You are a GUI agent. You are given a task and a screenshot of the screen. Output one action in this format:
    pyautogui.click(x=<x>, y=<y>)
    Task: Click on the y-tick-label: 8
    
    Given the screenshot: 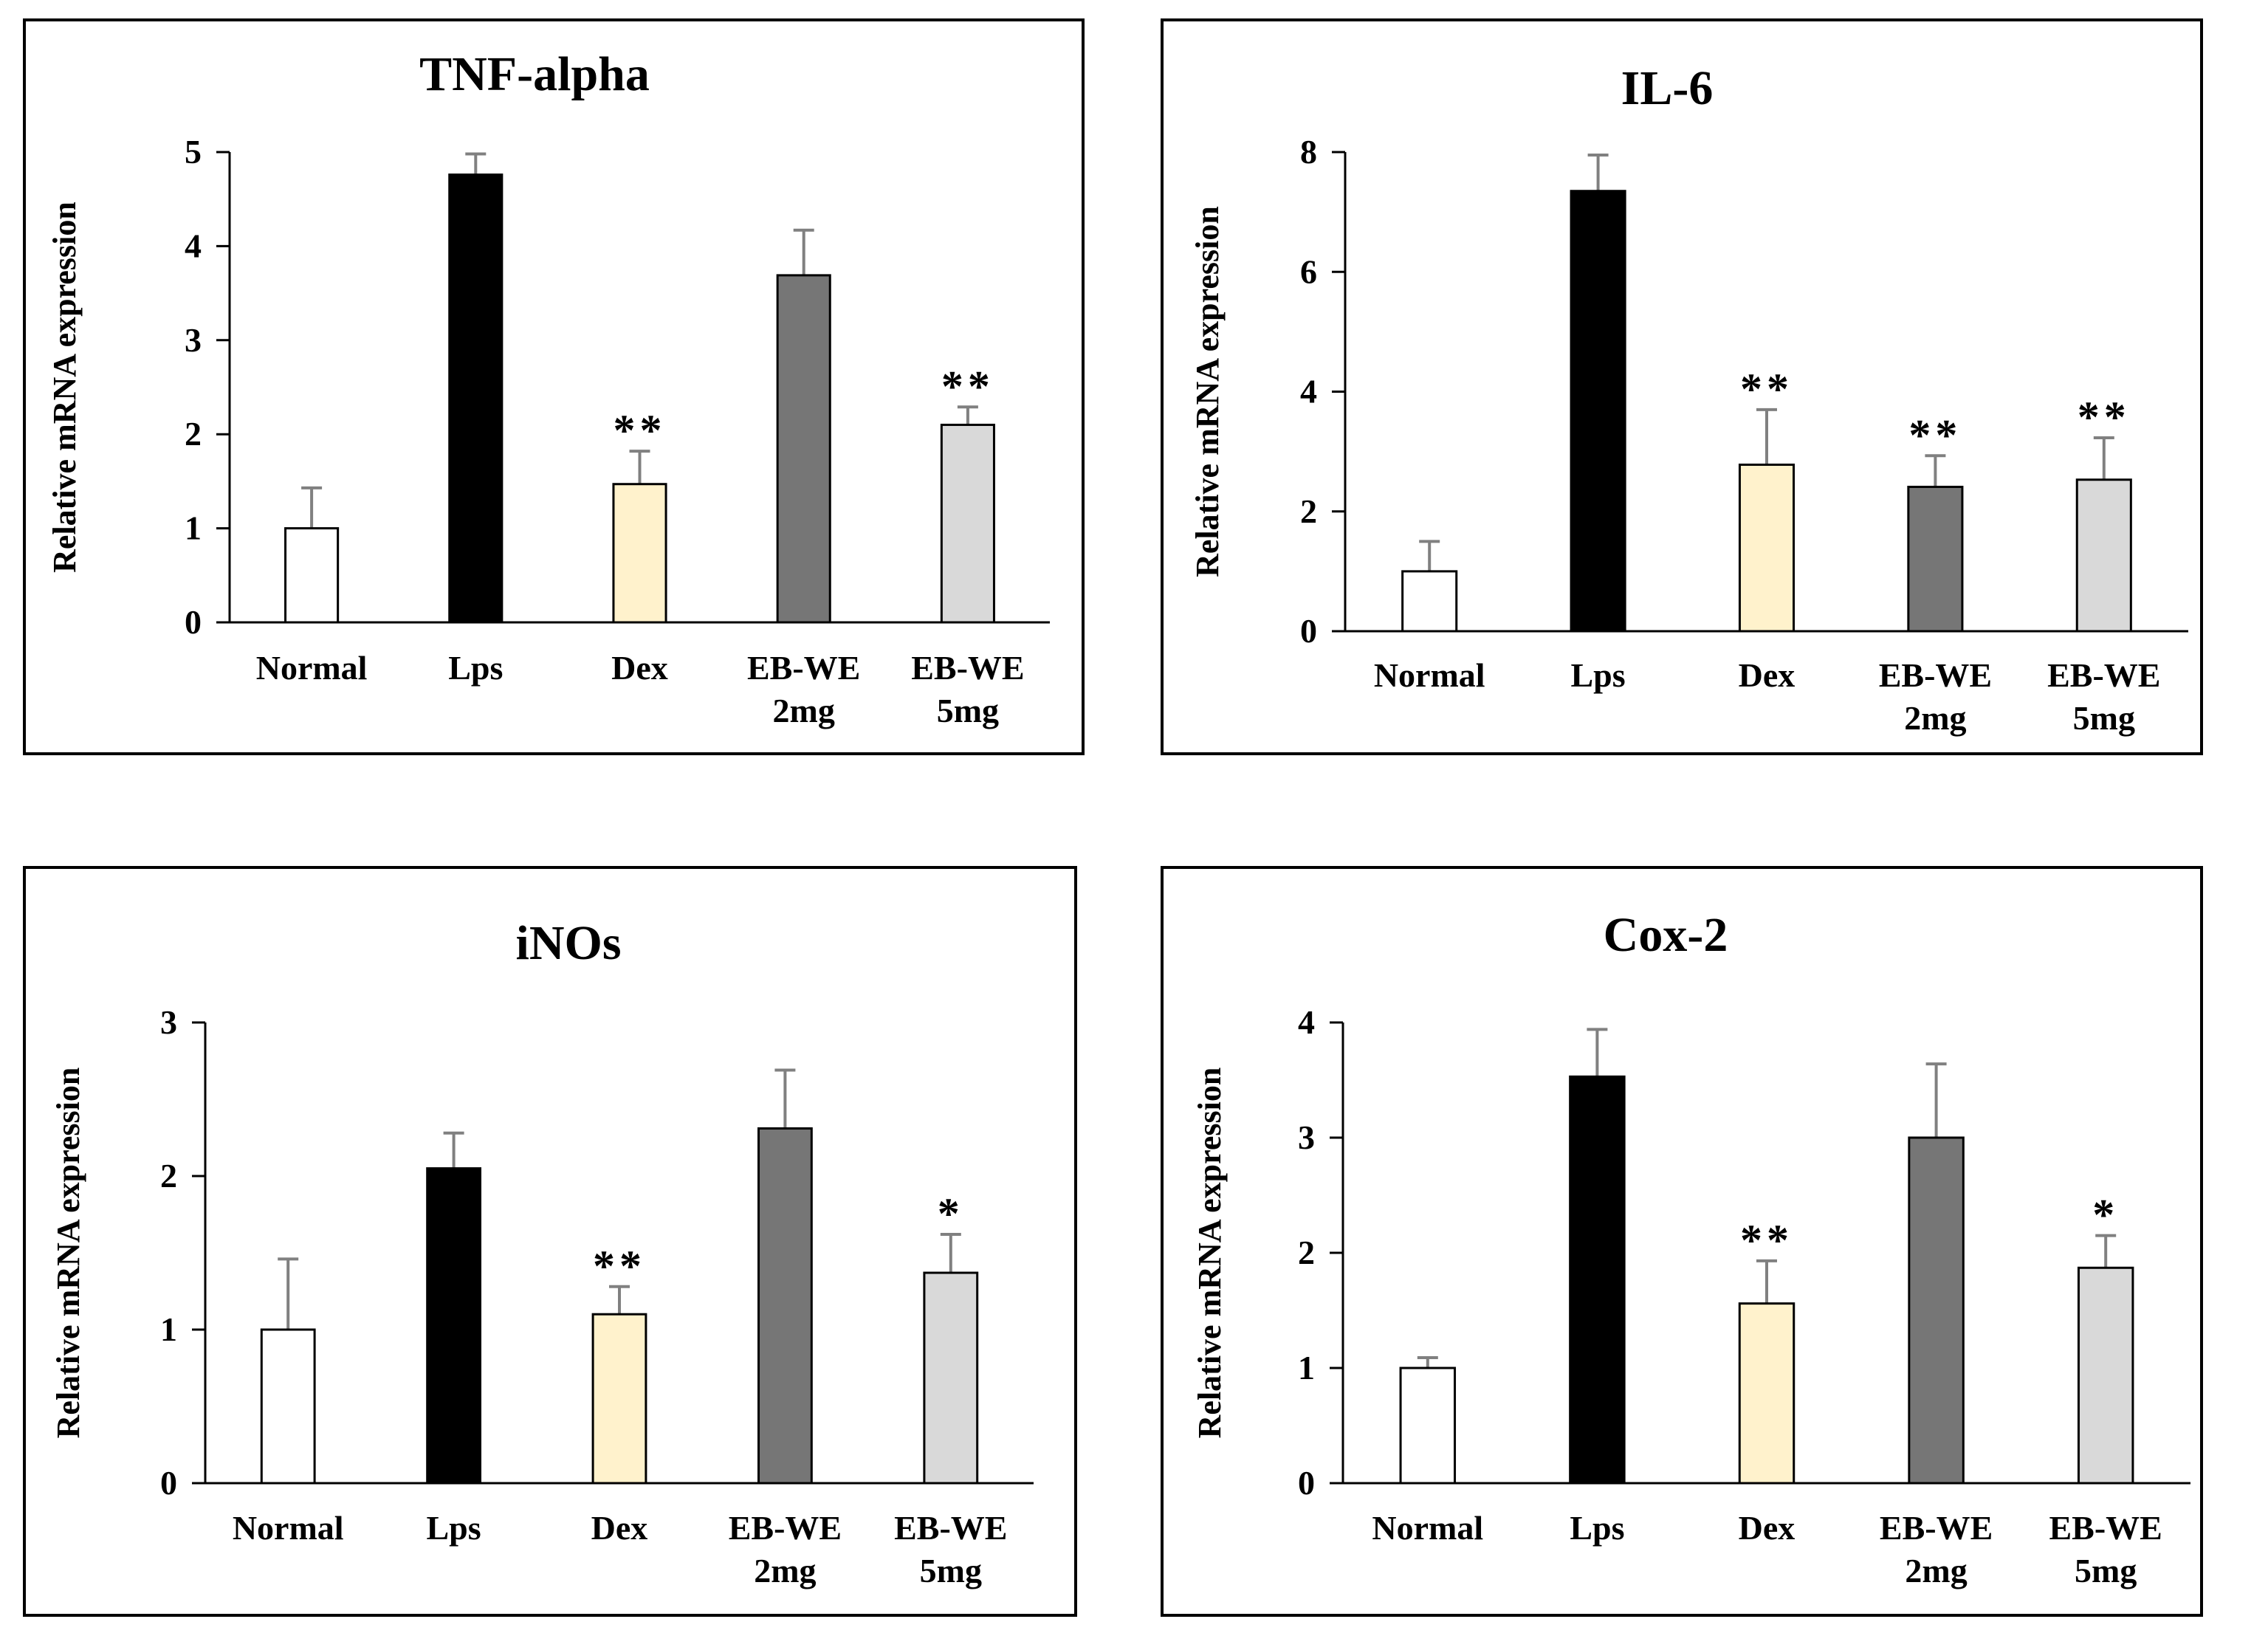 What is the action you would take?
    pyautogui.click(x=1308, y=152)
    